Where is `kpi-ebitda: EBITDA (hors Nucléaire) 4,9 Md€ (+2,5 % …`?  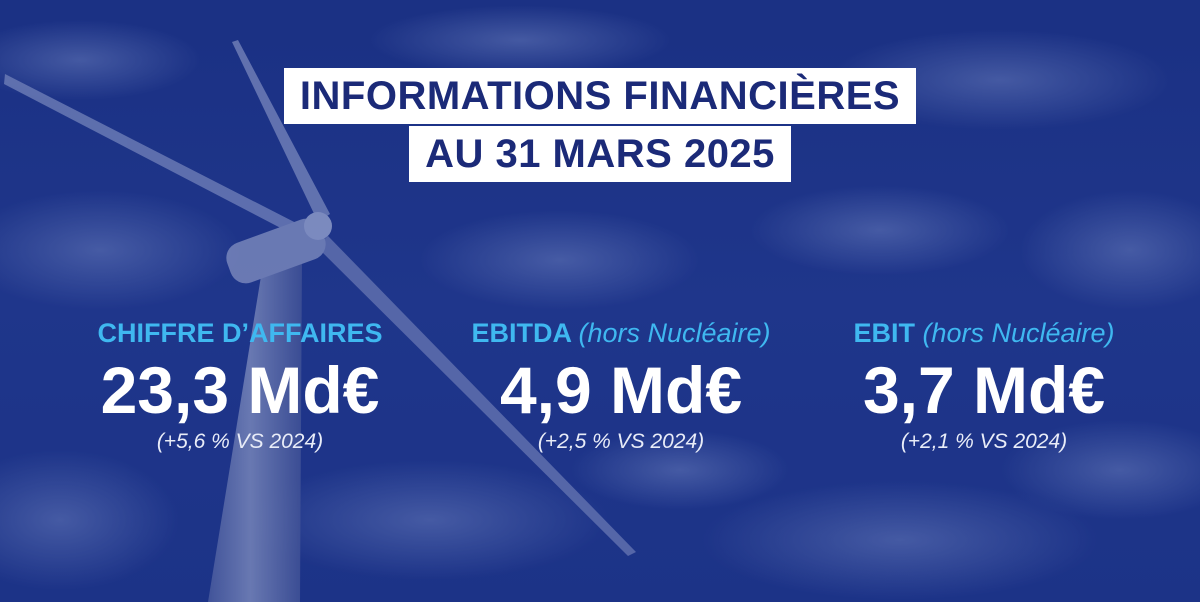 kpi-ebitda: EBITDA (hors Nucléaire) 4,9 Md€ (+2,5 % … is located at coordinates (621, 385).